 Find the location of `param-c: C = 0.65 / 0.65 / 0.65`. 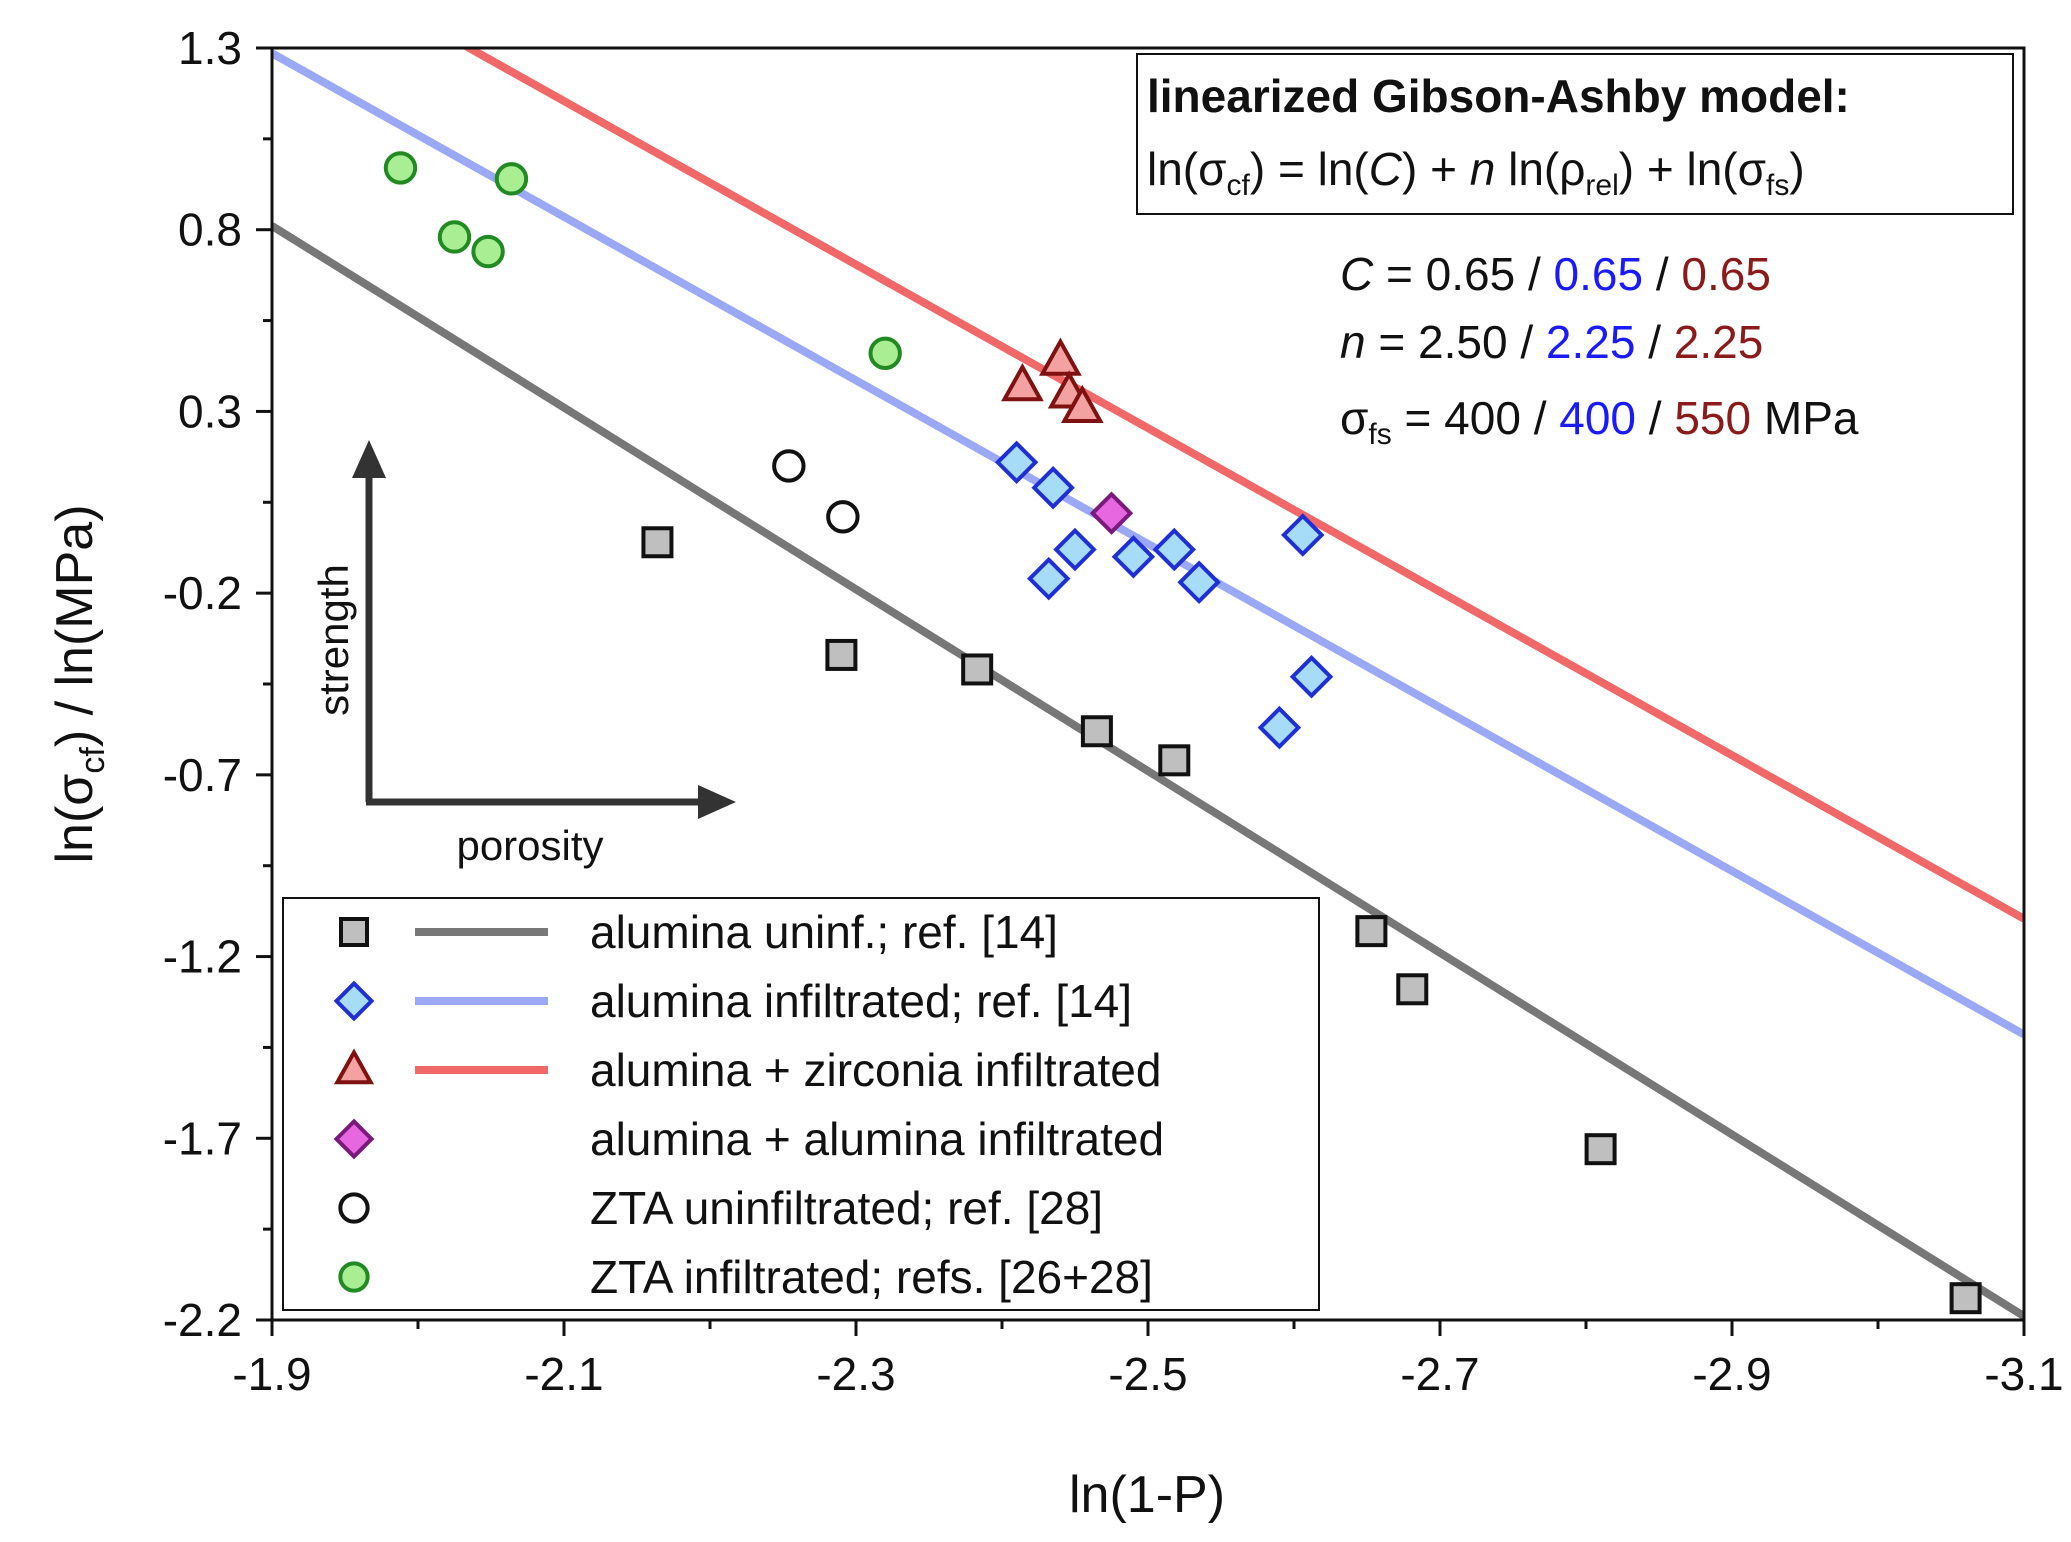

param-c: C = 0.65 / 0.65 / 0.65 is located at coordinates (1555, 274).